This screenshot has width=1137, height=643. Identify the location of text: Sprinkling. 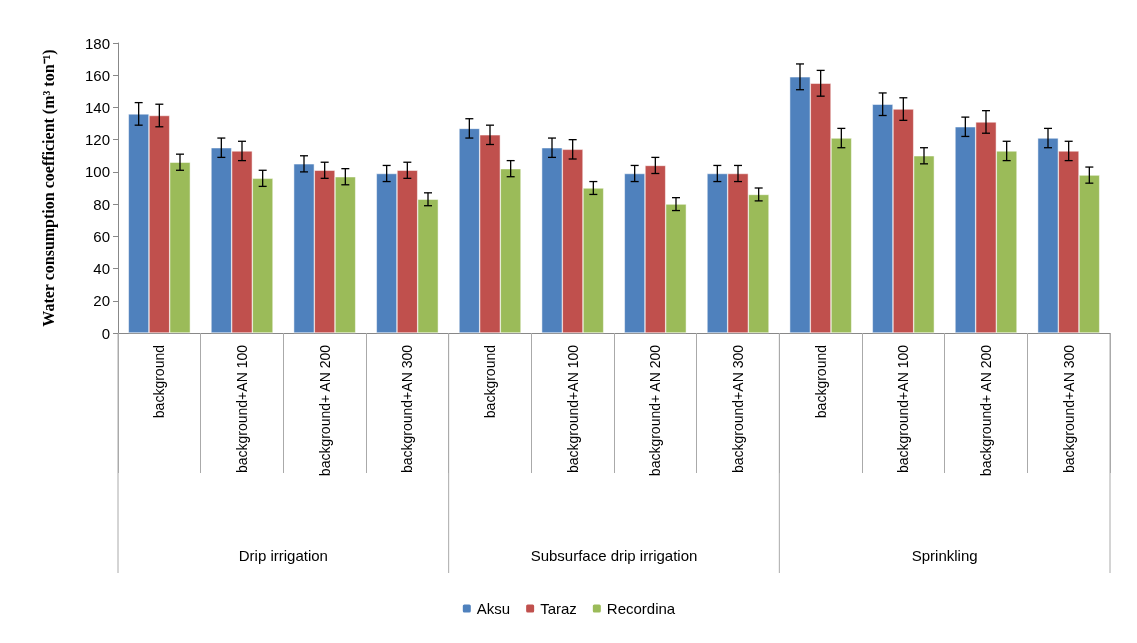
(944, 555).